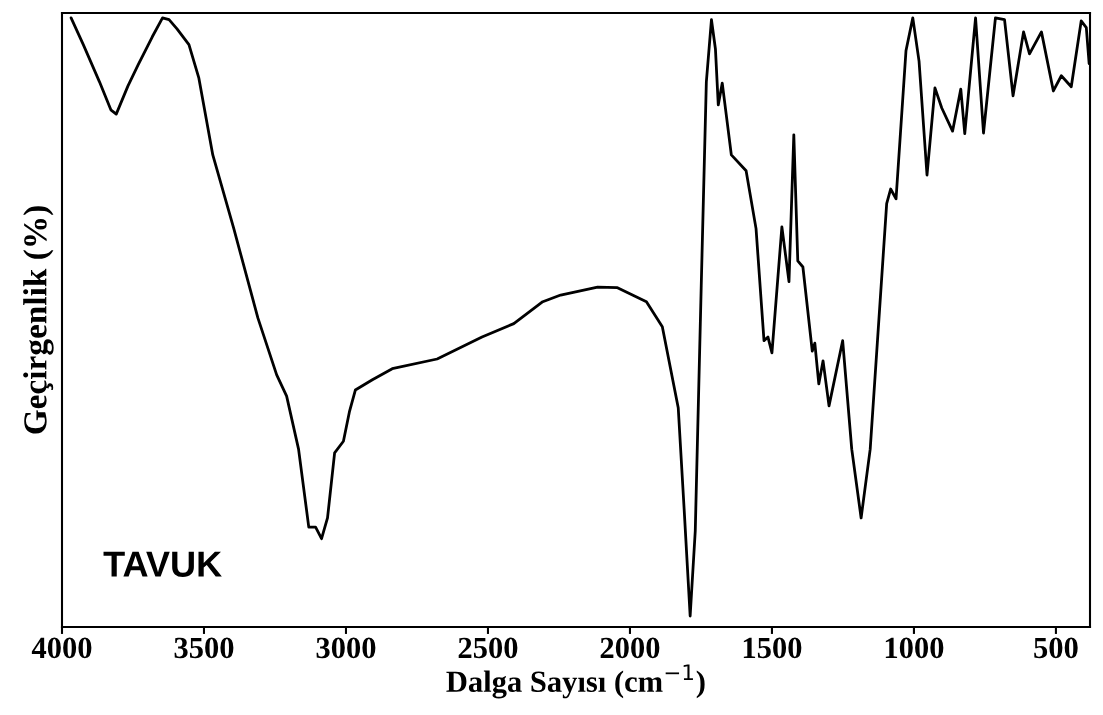 This screenshot has height=715, width=1103. I want to click on x-tick-label: 500, so click(1056, 648).